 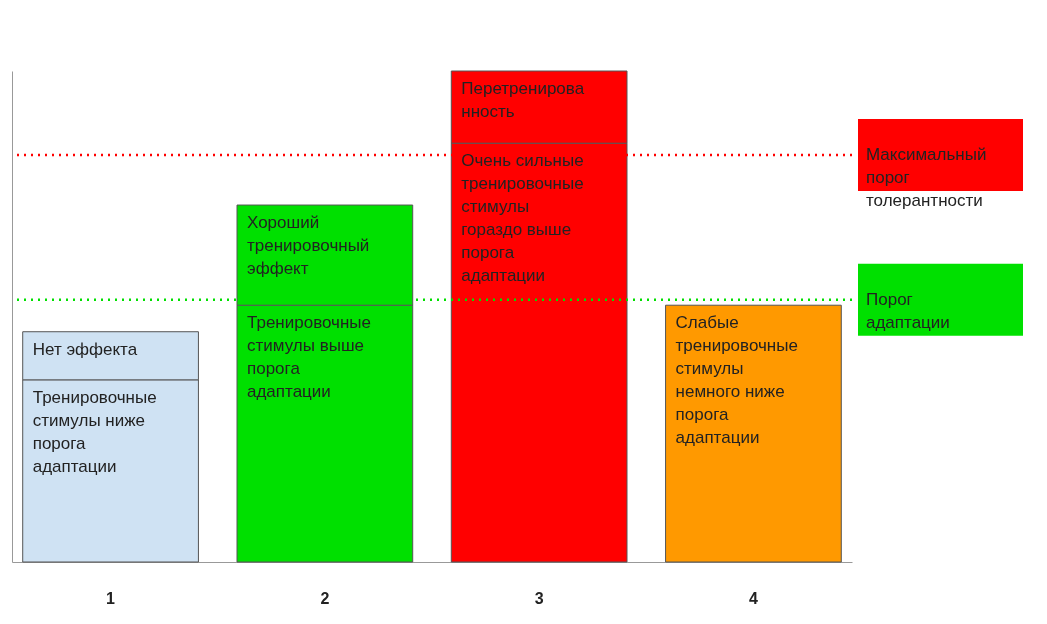 I want to click on x-tick-label: 1, so click(x=111, y=598).